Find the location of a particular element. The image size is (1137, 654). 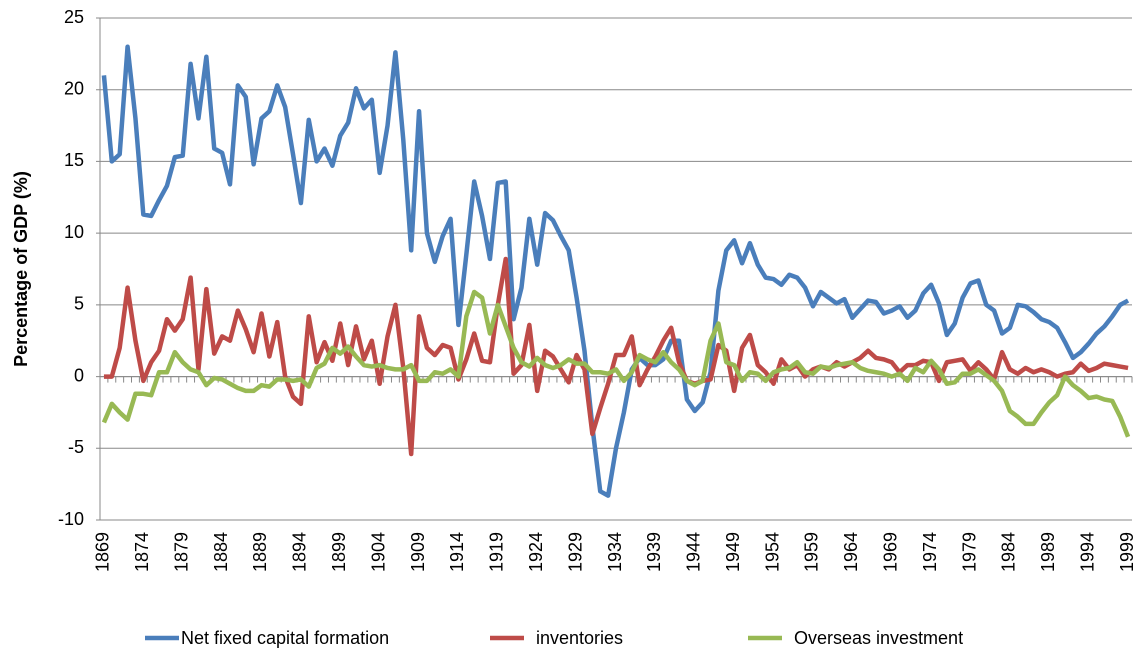

x-tick-label: 1899 is located at coordinates (339, 552).